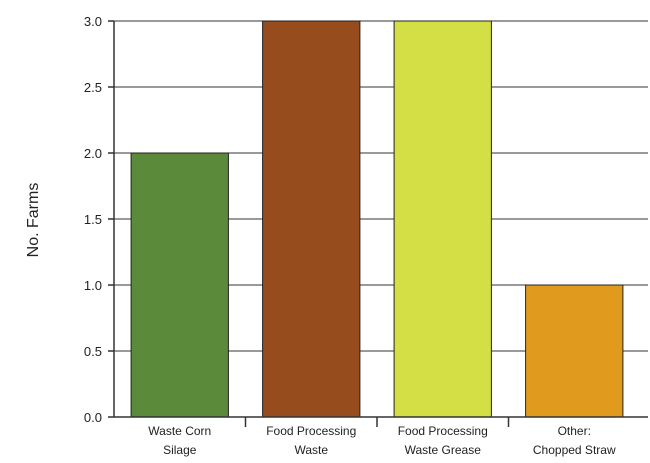 This screenshot has height=463, width=650. What do you see at coordinates (179, 440) in the screenshot?
I see `x-tick-label: Waste Corn Silage` at bounding box center [179, 440].